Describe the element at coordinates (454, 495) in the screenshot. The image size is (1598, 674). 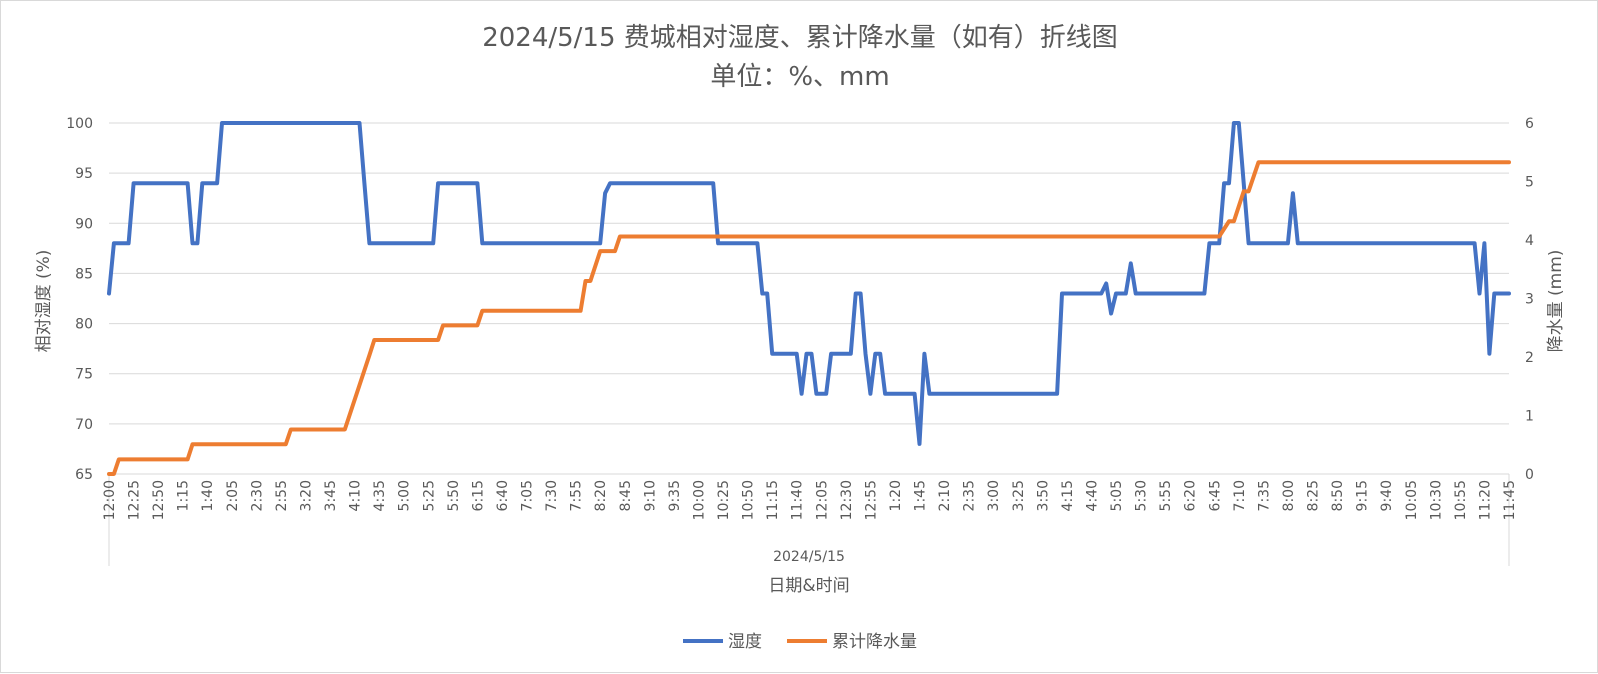
I see `x-tick-label: 5:50` at that location.